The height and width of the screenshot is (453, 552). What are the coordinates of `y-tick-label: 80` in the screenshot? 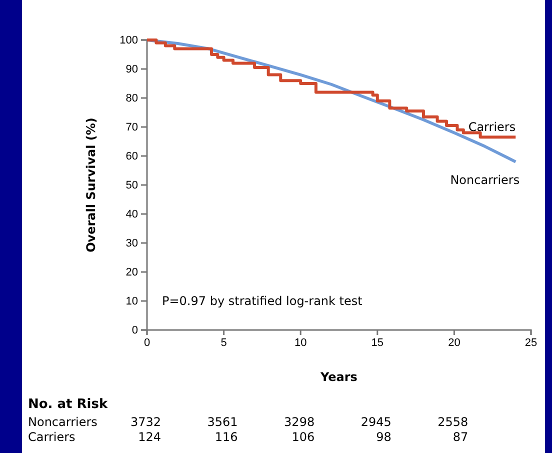 It's located at (132, 98).